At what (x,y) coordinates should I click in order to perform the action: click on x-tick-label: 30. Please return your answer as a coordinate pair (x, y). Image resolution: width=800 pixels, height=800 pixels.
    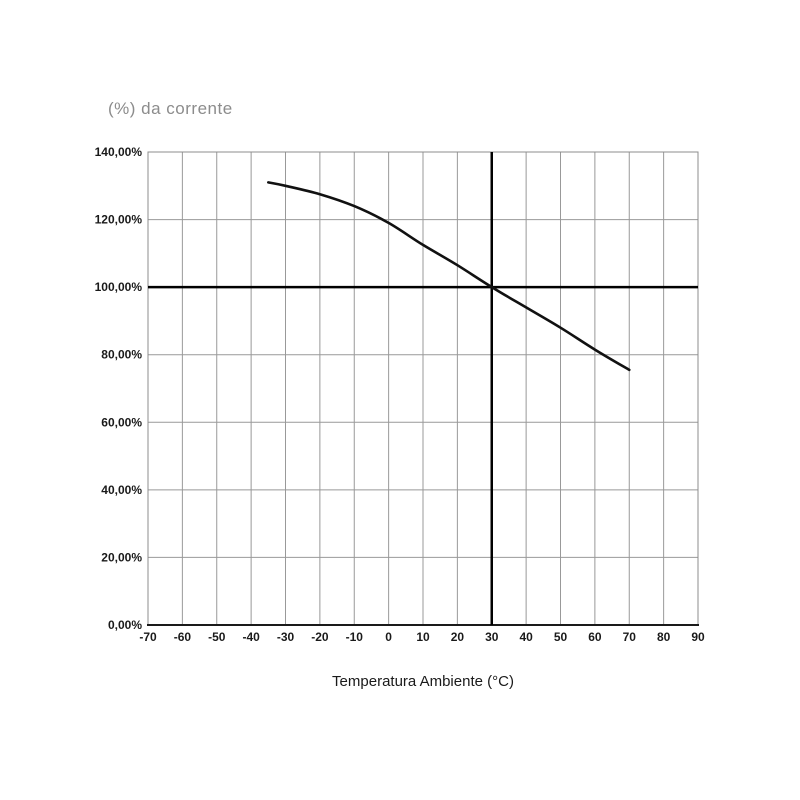
    Looking at the image, I should click on (492, 637).